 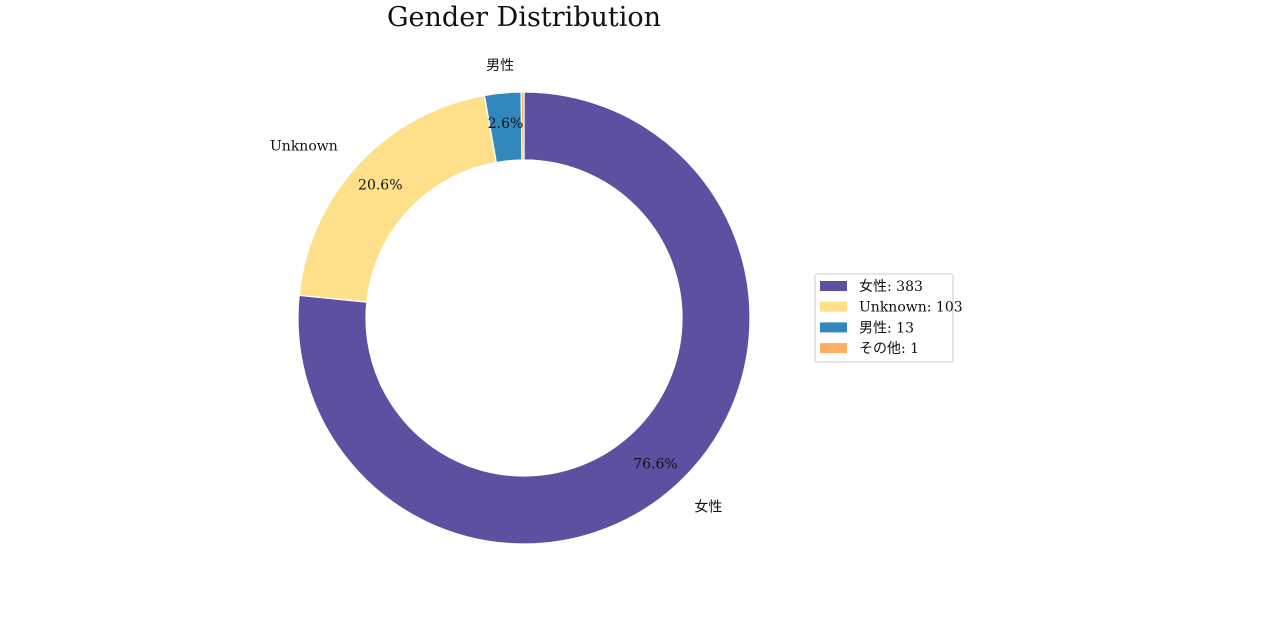 What do you see at coordinates (655, 464) in the screenshot?
I see `percent-label-slice-1: 76.6%` at bounding box center [655, 464].